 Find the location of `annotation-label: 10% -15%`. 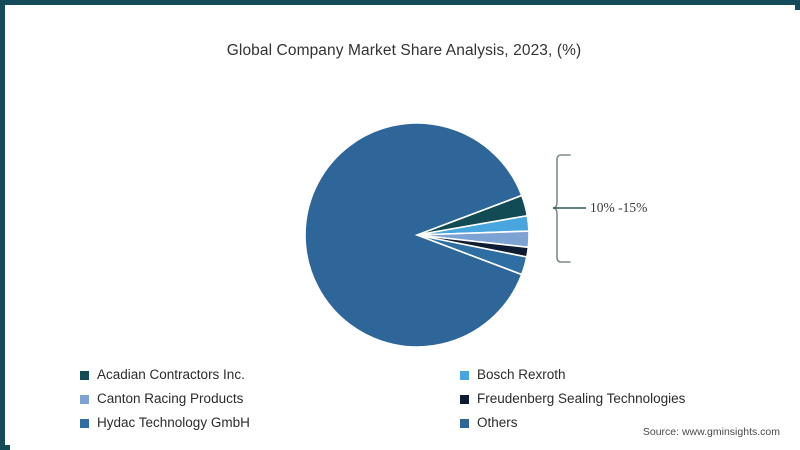

annotation-label: 10% -15% is located at coordinates (619, 207).